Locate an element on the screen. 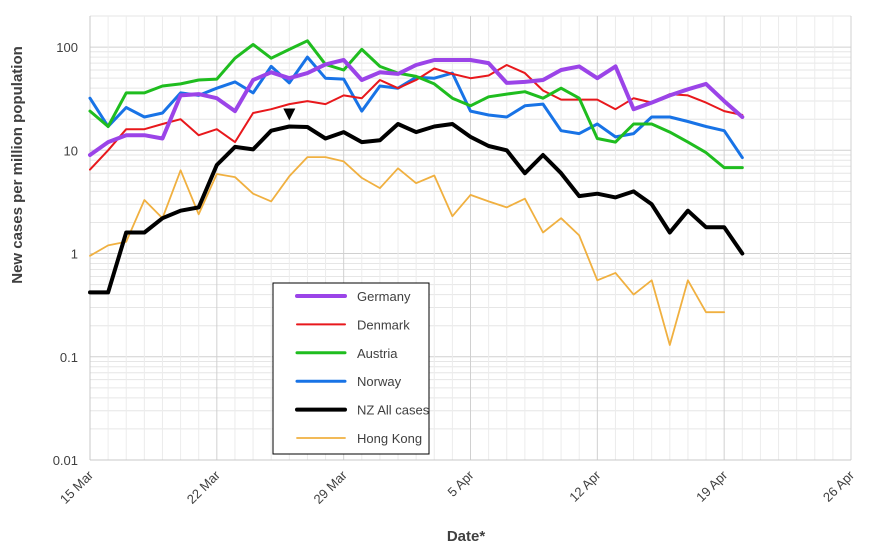  legend-label: Hong Kong is located at coordinates (389, 438).